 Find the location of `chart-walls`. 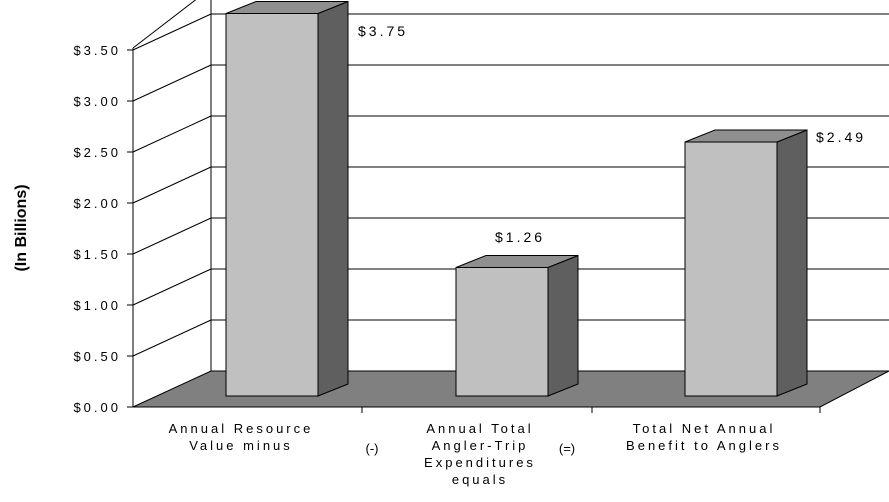

chart-walls is located at coordinates (172, 185).